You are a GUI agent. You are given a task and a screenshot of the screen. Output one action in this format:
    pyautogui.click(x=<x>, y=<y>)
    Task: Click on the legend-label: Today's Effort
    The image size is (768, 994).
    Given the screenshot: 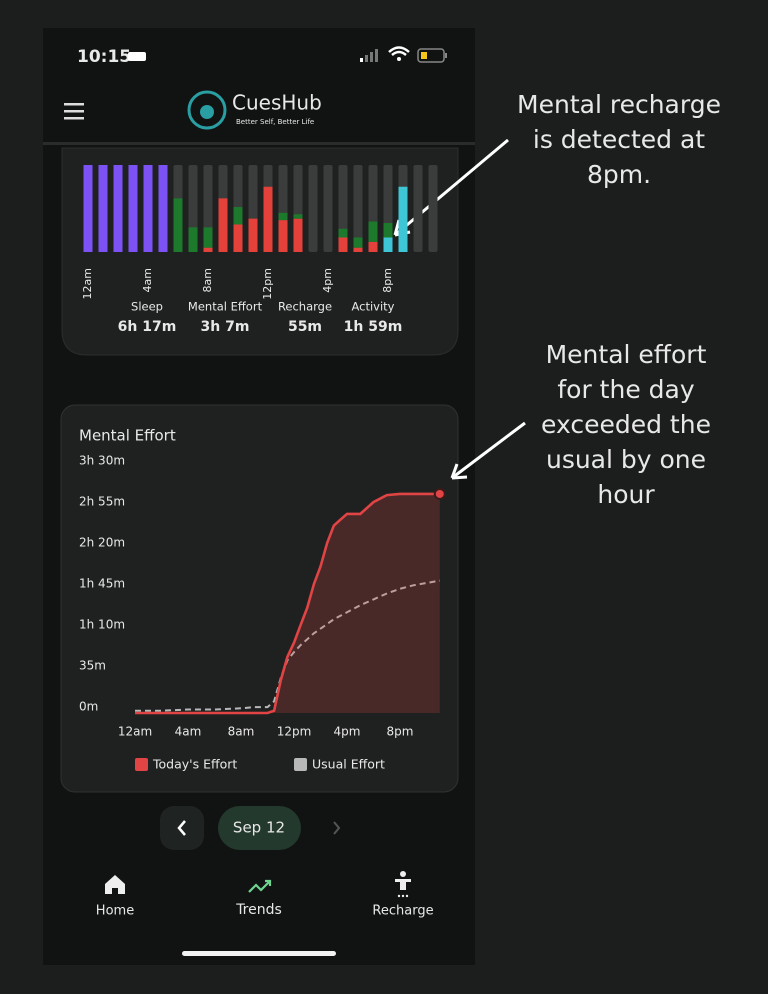 What is the action you would take?
    pyautogui.click(x=194, y=764)
    